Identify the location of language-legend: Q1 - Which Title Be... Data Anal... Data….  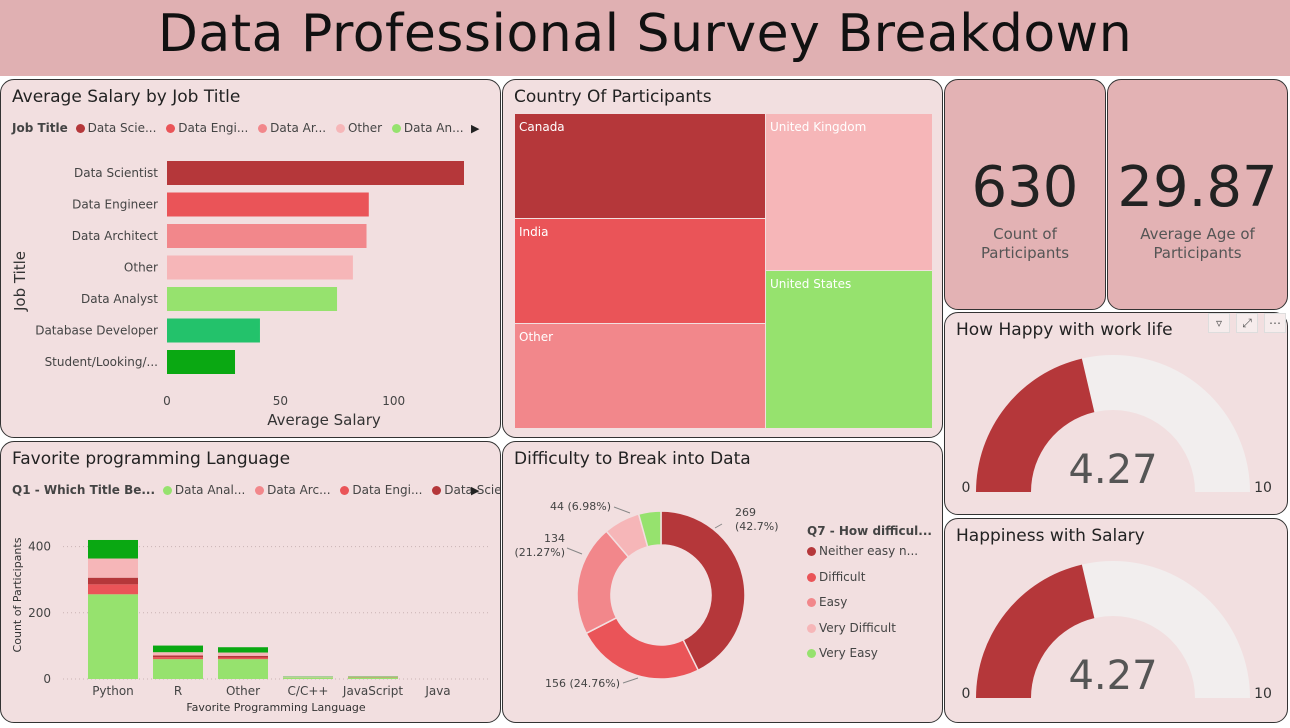
(256, 490).